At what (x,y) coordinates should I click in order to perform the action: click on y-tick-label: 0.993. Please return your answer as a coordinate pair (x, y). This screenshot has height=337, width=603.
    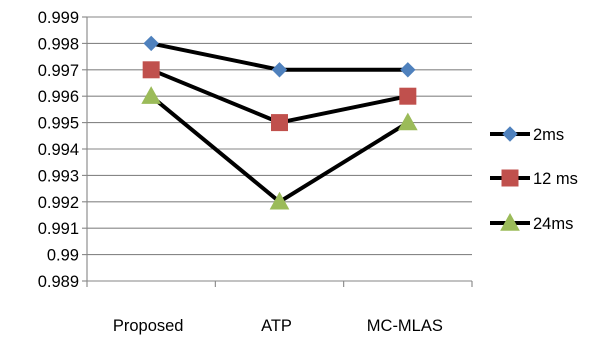
    Looking at the image, I should click on (58, 176).